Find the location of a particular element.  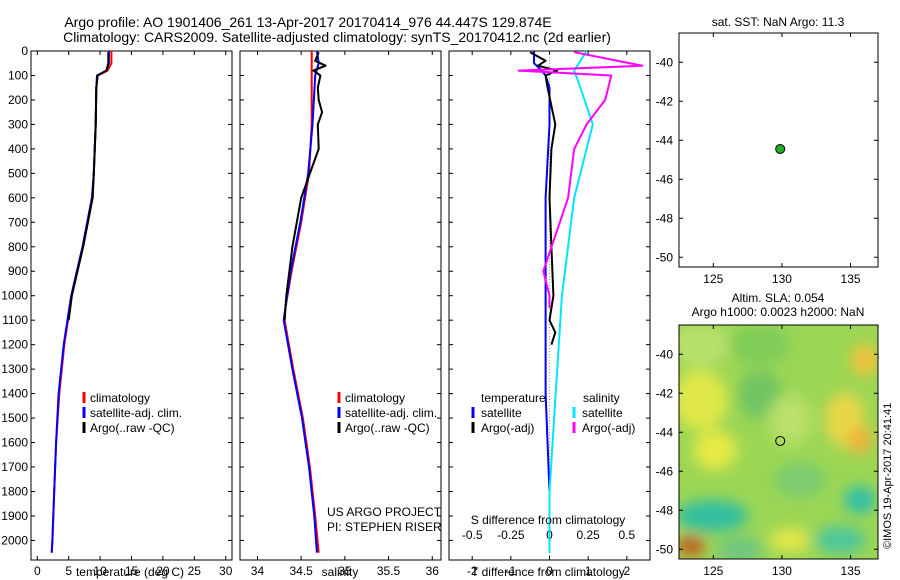

sla-map-ticks: 125 130 135 -40 -42 -44 -46 -48 -50 is located at coordinates (767, 451).